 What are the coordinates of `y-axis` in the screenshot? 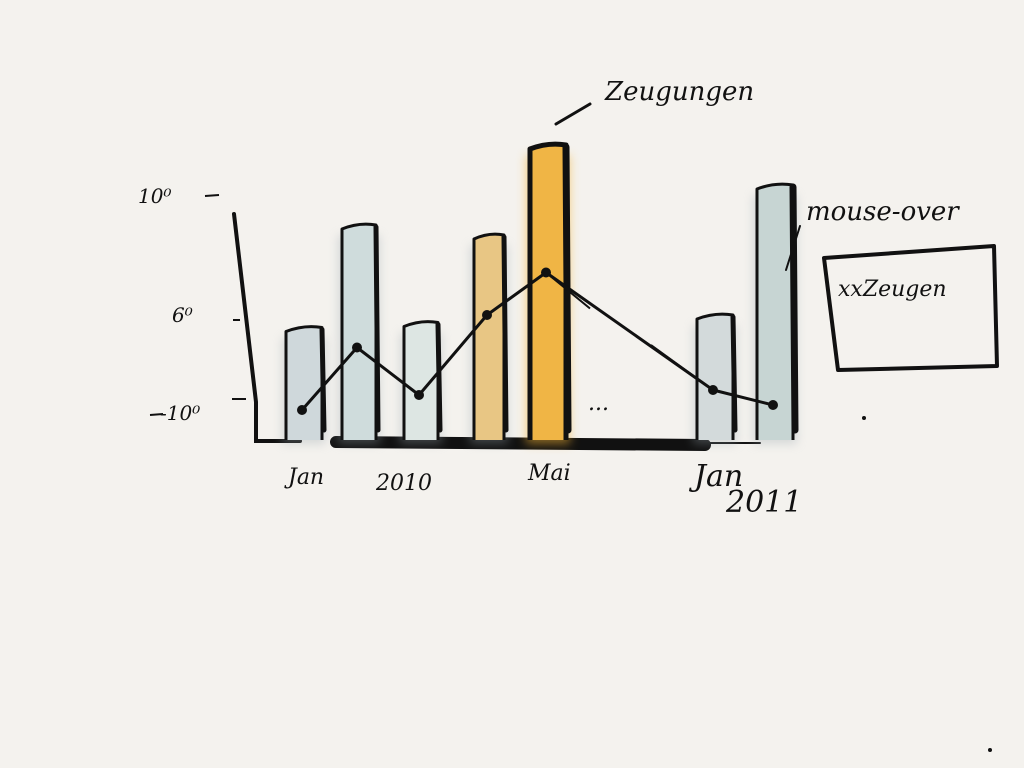 It's located at (267, 327).